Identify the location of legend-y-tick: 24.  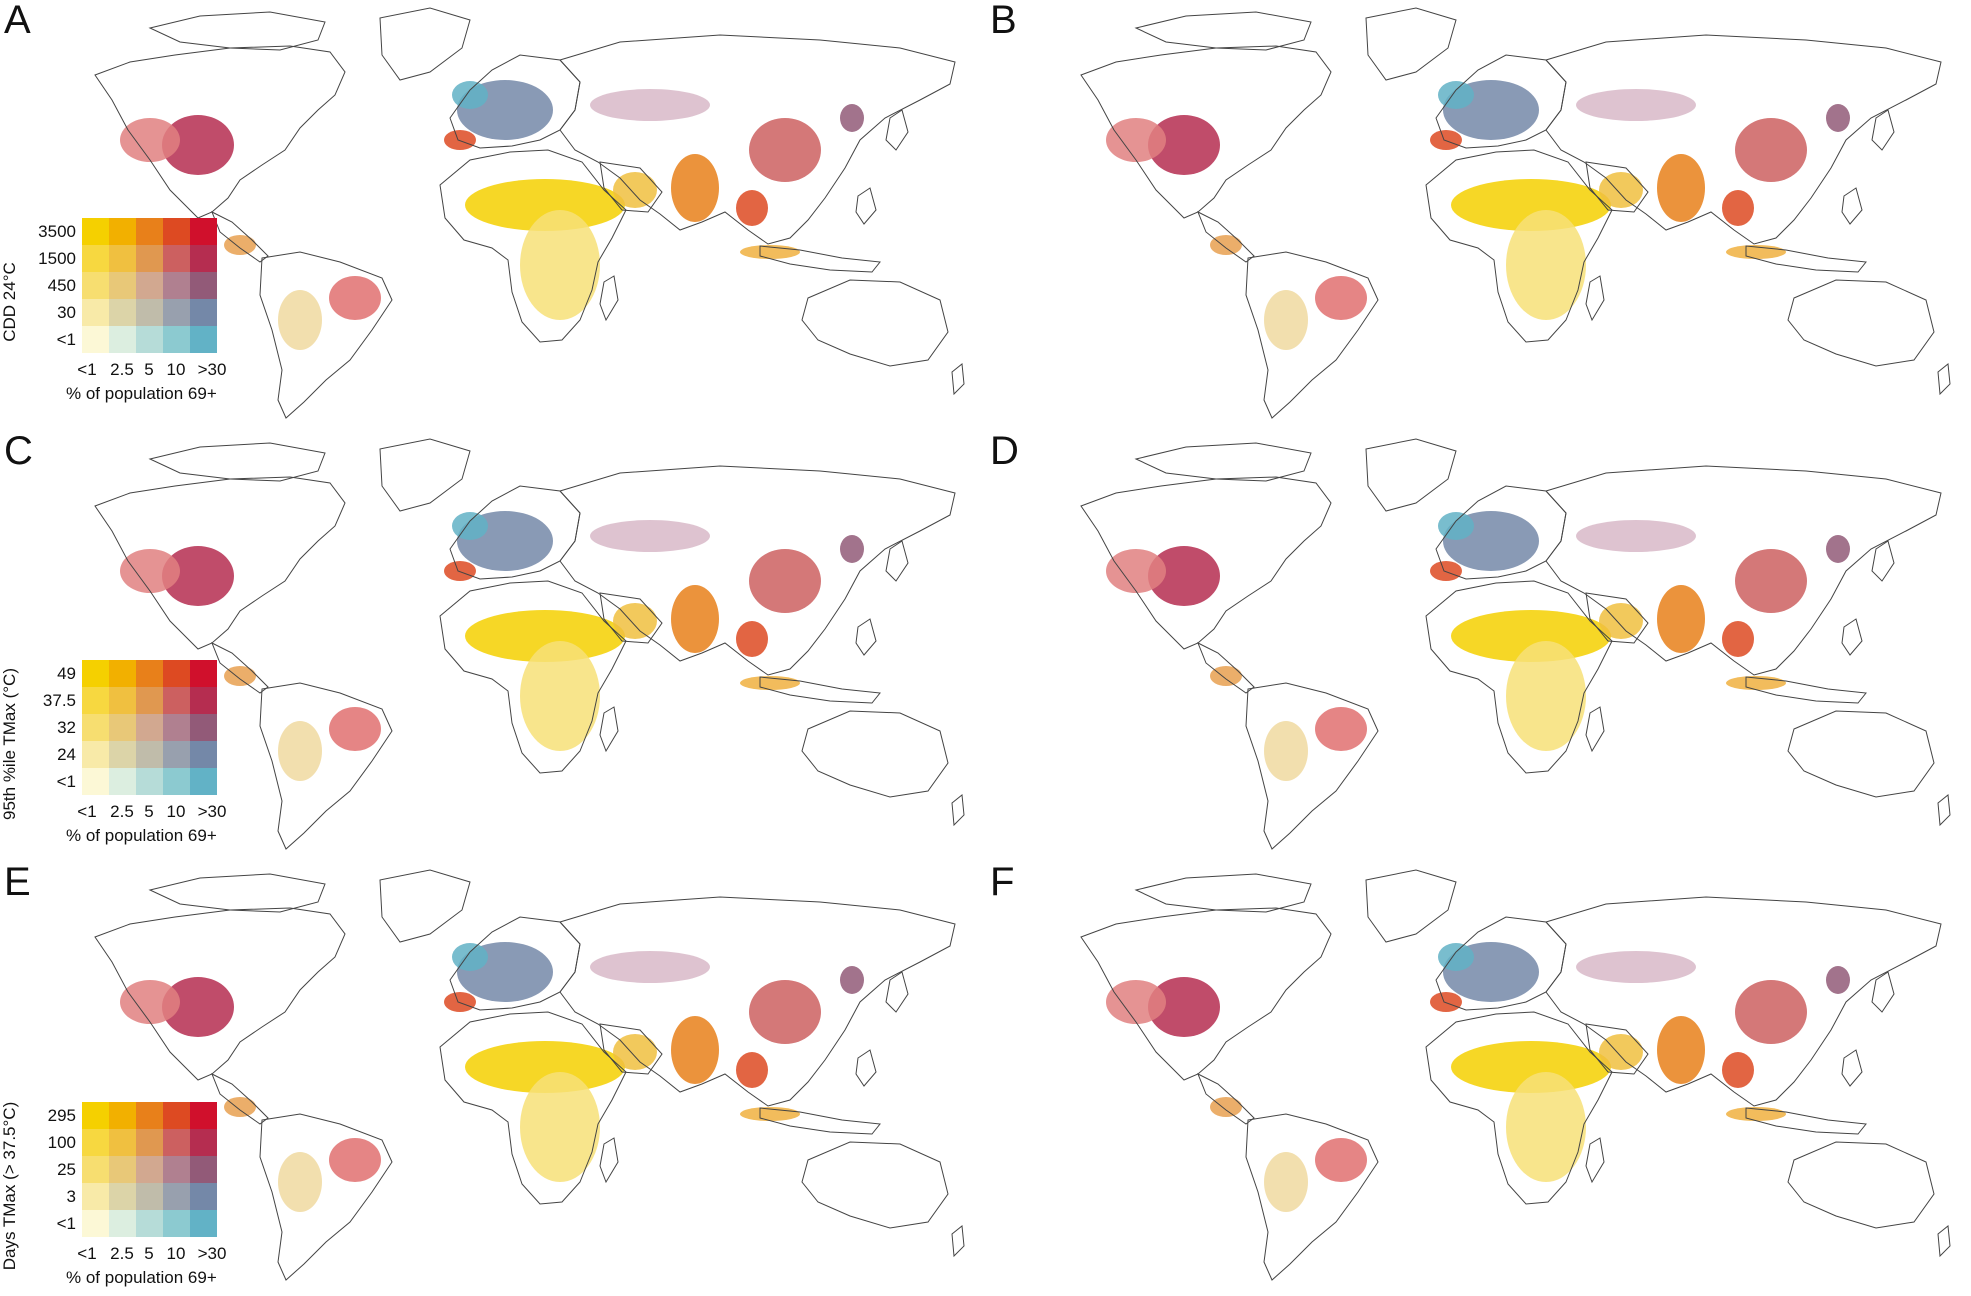
(66, 754).